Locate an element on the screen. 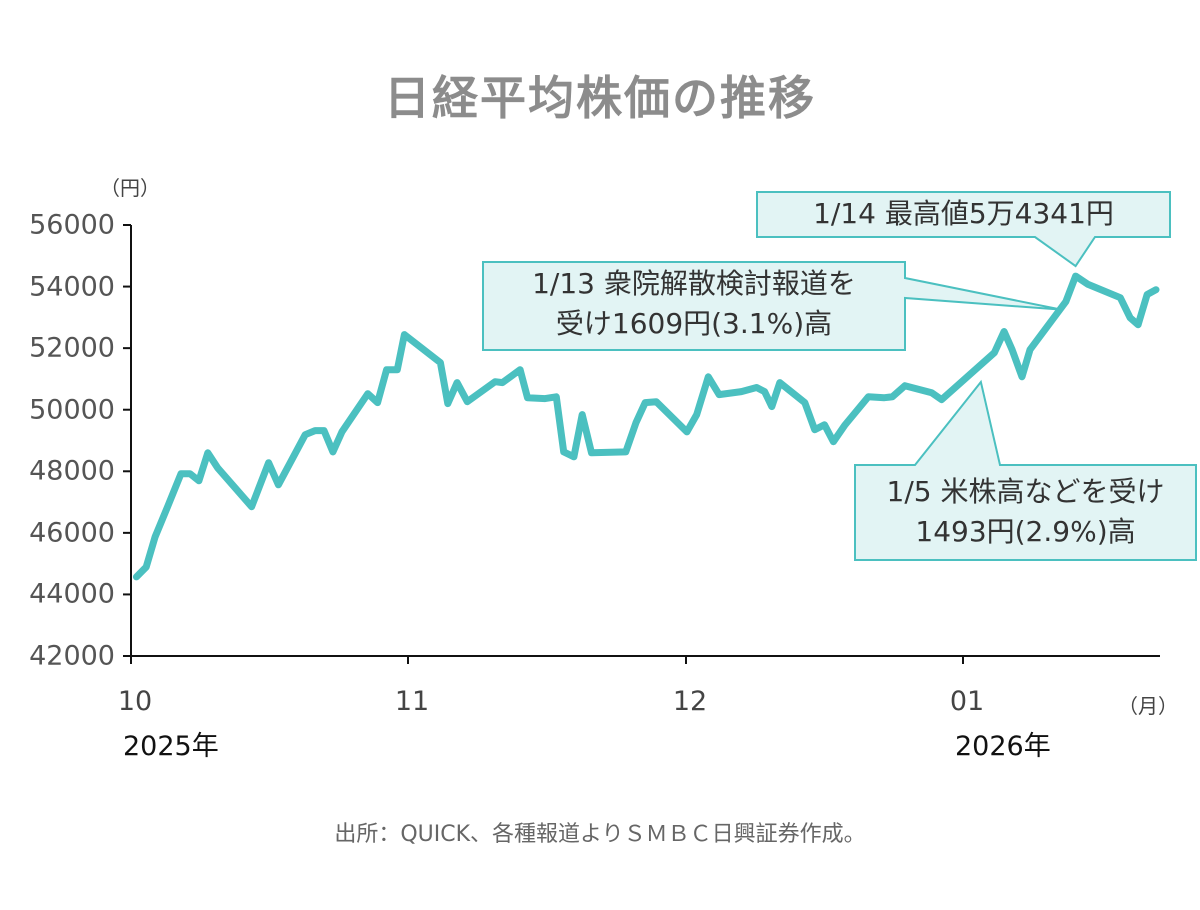 This screenshot has width=1200, height=910. x-tick-label: 12 is located at coordinates (690, 701).